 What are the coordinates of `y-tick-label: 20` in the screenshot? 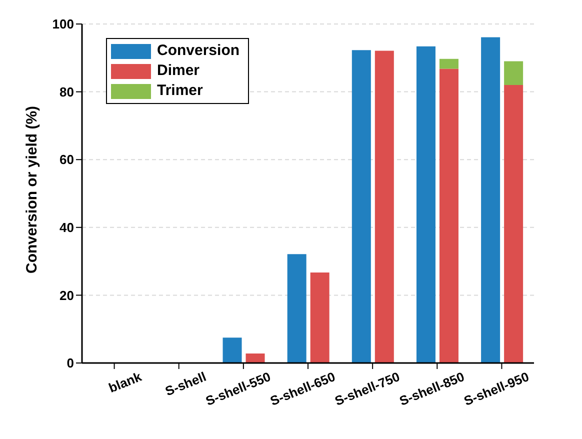 It's located at (67, 295).